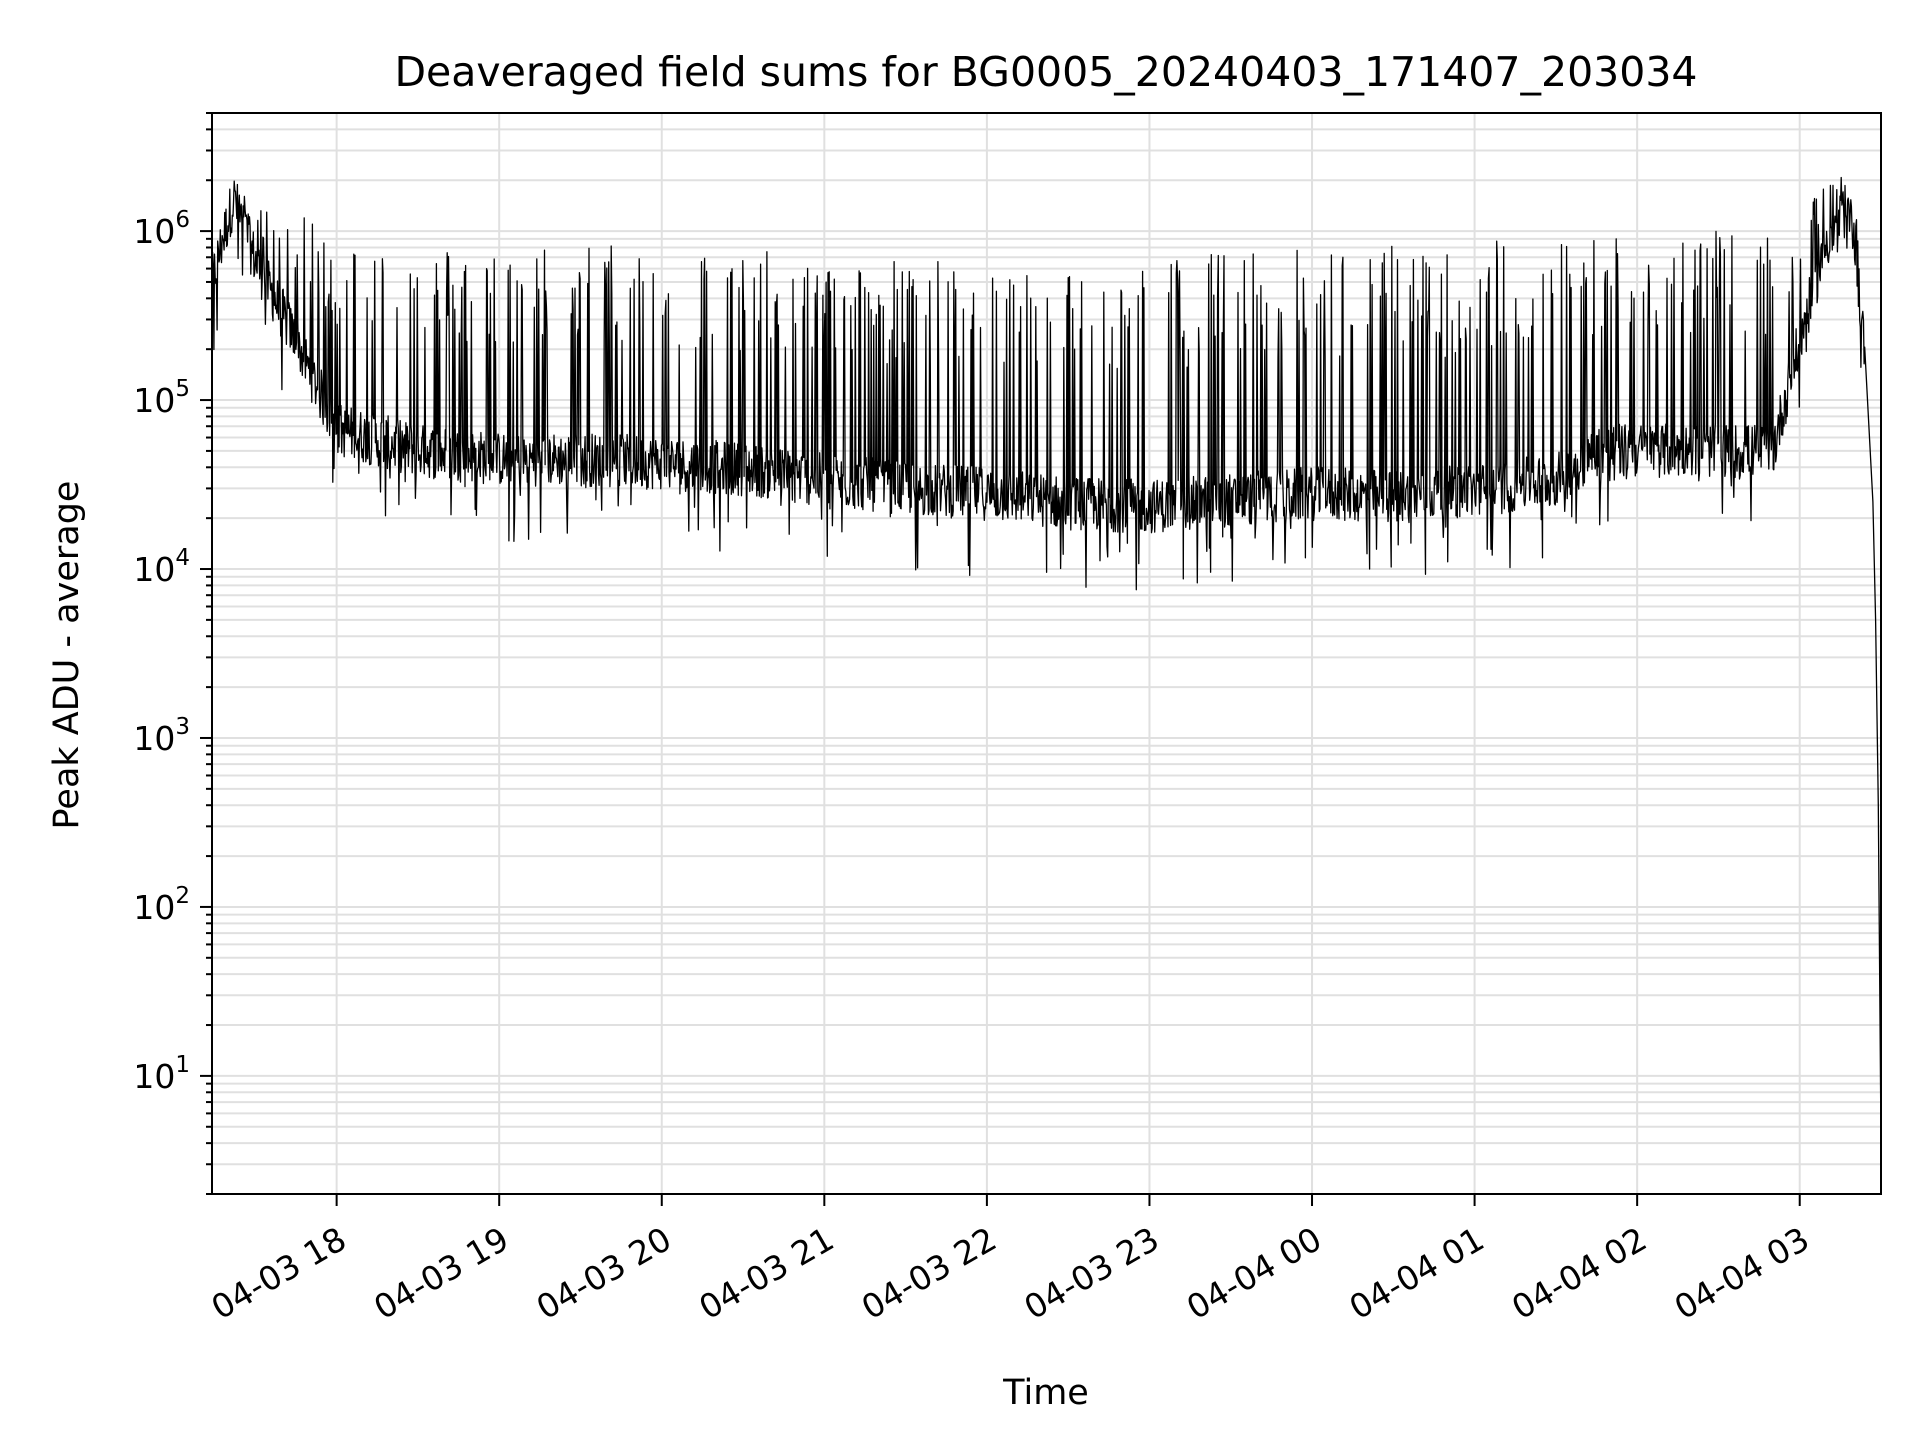 Image resolution: width=1920 pixels, height=1440 pixels. I want to click on y-tick-exponent: 5, so click(182, 389).